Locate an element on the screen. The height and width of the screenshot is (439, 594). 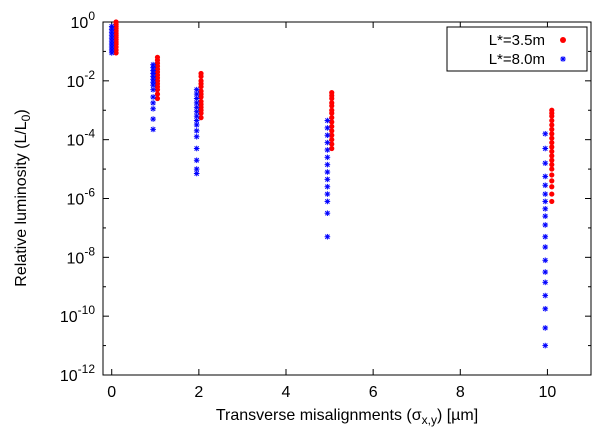
y-tick-label: 10⁻⁴ is located at coordinates (81, 138).